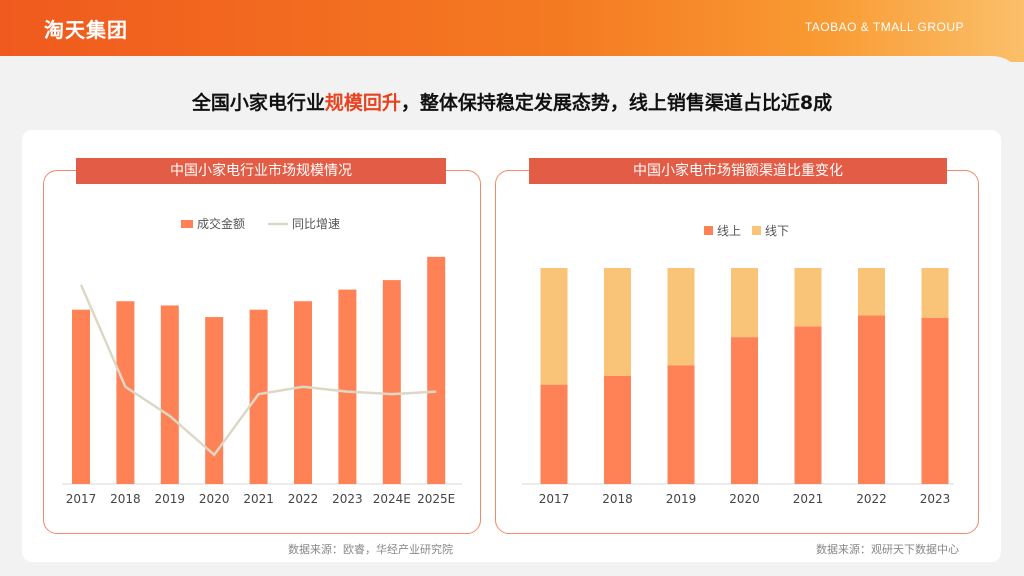  Describe the element at coordinates (316, 224) in the screenshot. I see `legend-label-growth: 同比增速` at that location.